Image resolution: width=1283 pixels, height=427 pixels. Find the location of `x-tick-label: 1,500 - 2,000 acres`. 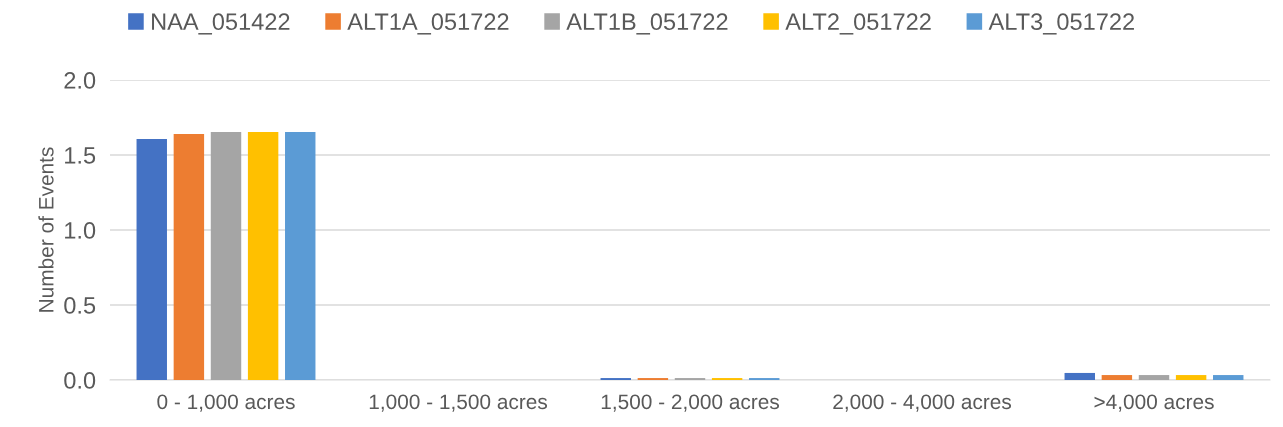

x-tick-label: 1,500 - 2,000 acres is located at coordinates (690, 403).